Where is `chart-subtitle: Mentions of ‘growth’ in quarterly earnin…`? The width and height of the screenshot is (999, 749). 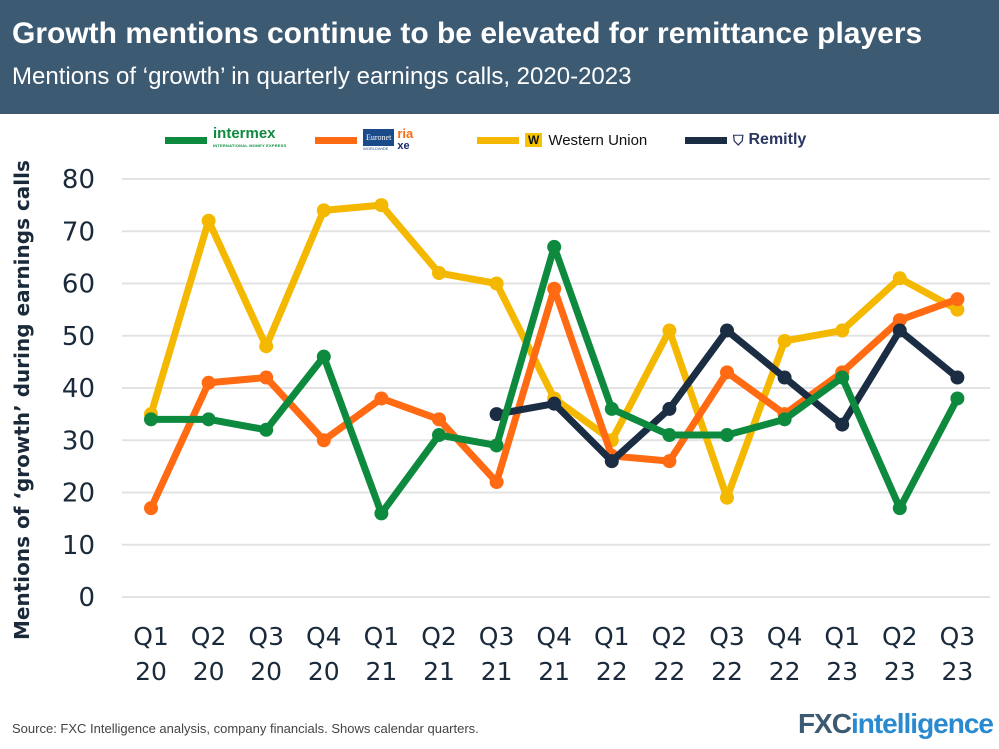
chart-subtitle: Mentions of ‘growth’ in quarterly earnin… is located at coordinates (322, 76).